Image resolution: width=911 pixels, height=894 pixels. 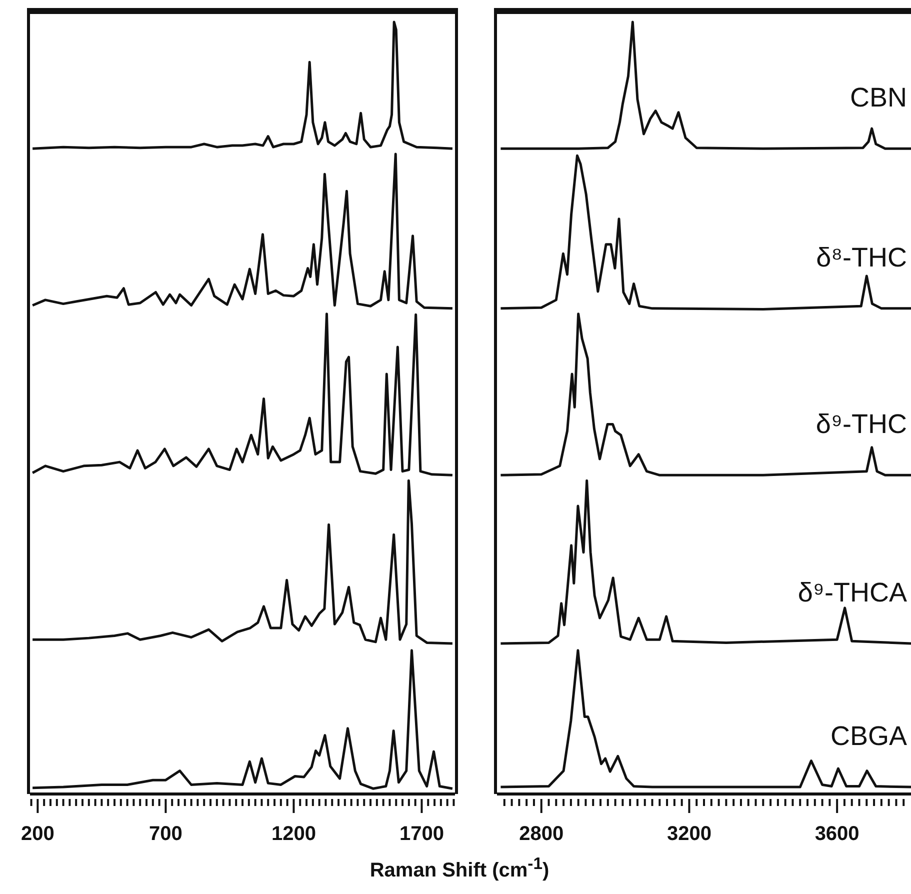 I want to click on series-label: δ⁹-THCA, so click(x=852, y=592).